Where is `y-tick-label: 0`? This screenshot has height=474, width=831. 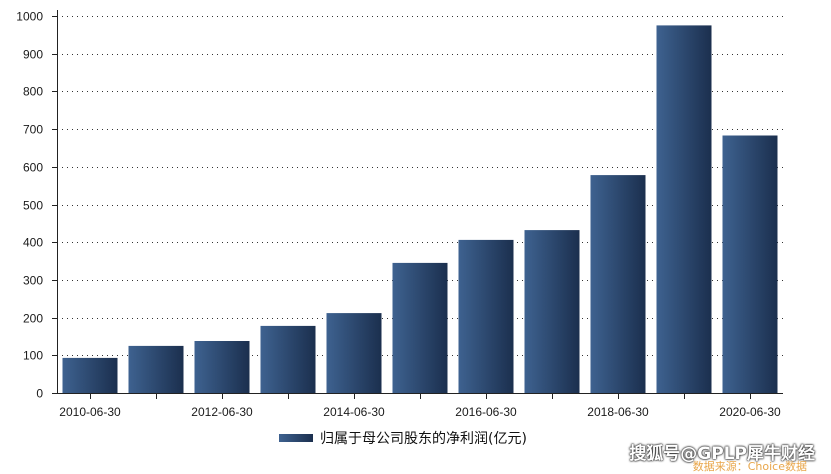 y-tick-label: 0 is located at coordinates (39, 394).